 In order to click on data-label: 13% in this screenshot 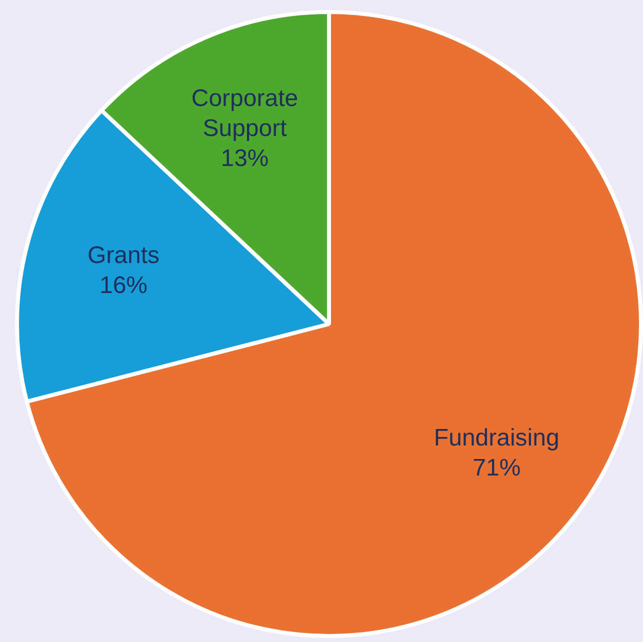, I will do `click(244, 158)`.